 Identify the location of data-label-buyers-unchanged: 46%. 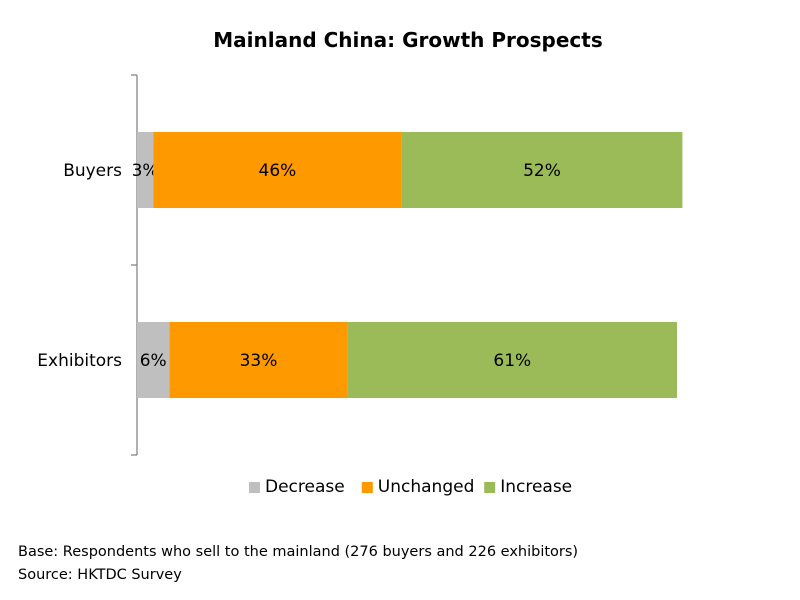
(278, 171).